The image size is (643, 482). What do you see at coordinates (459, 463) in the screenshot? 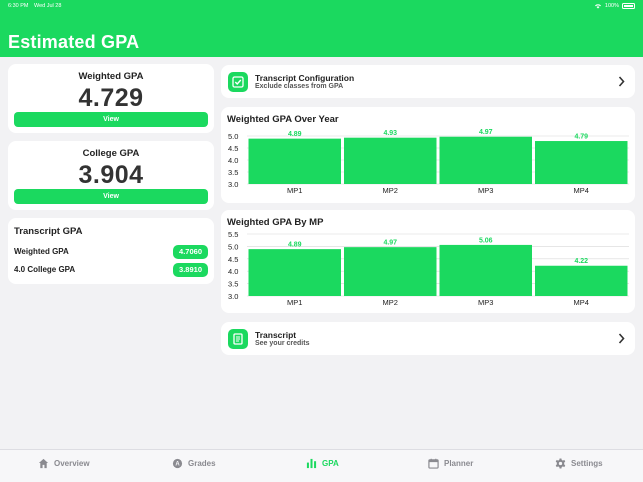
I see `tab-planner-label: Planner` at bounding box center [459, 463].